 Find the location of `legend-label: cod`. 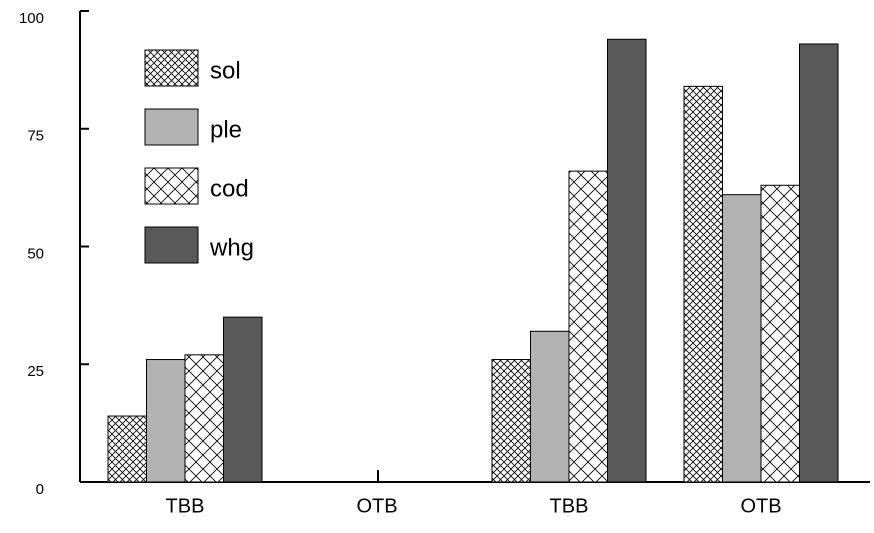

legend-label: cod is located at coordinates (229, 188).